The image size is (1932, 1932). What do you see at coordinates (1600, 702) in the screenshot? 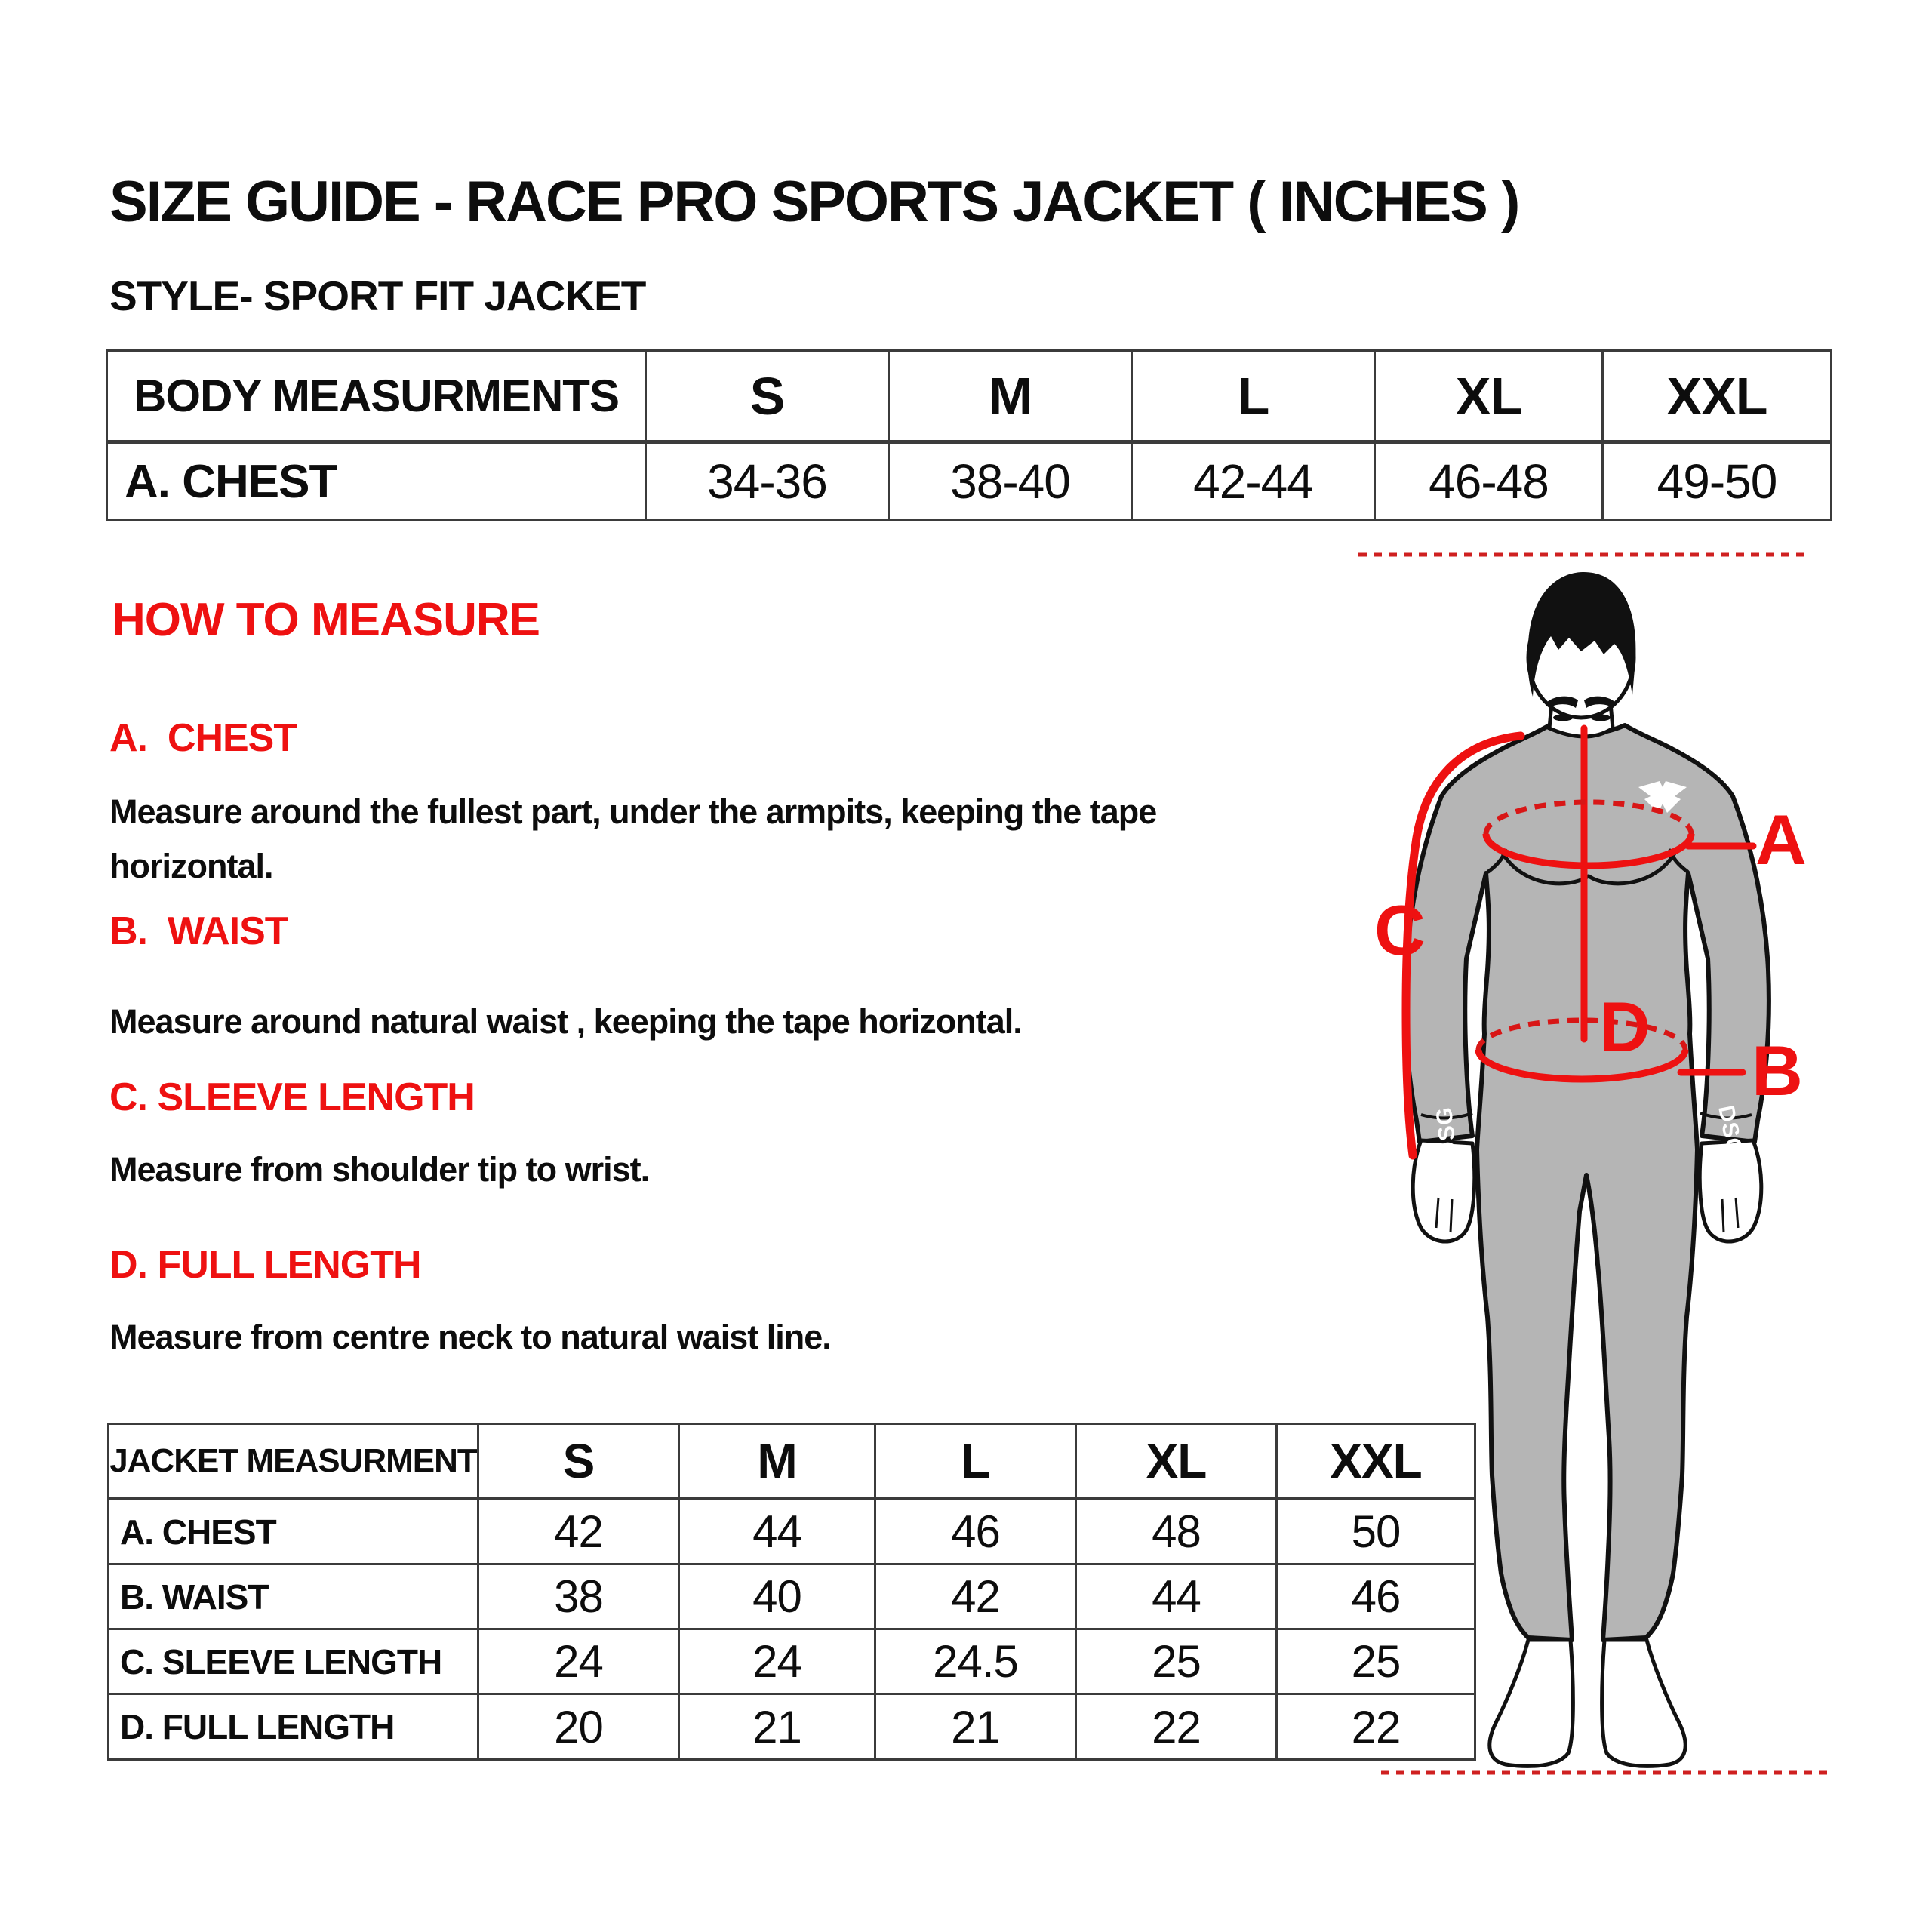
I see `right-eyebrow` at bounding box center [1600, 702].